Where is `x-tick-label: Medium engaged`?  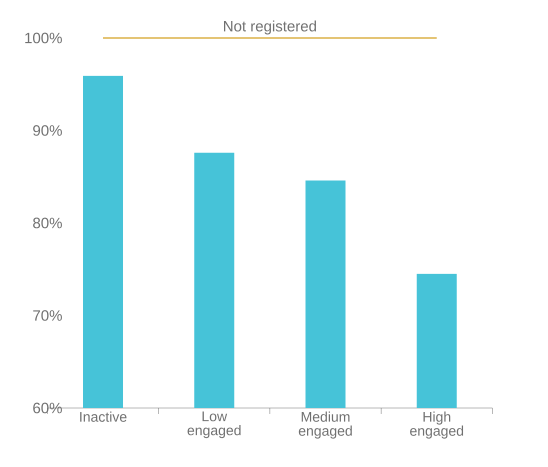 x-tick-label: Medium engaged is located at coordinates (325, 425).